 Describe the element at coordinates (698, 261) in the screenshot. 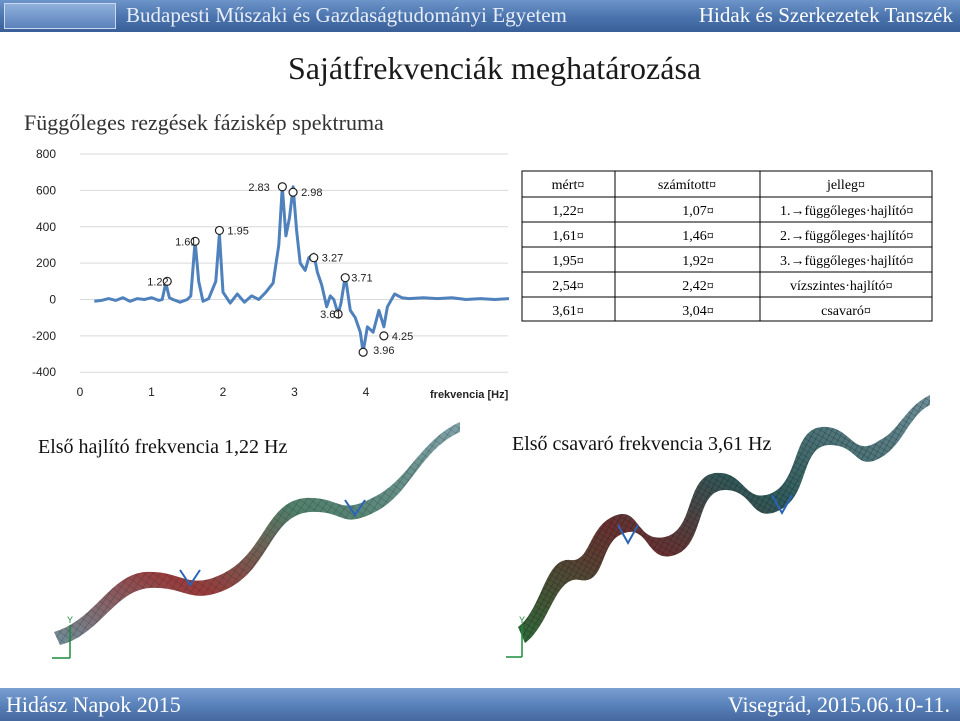

I see `table-cell: 1,92¤` at that location.